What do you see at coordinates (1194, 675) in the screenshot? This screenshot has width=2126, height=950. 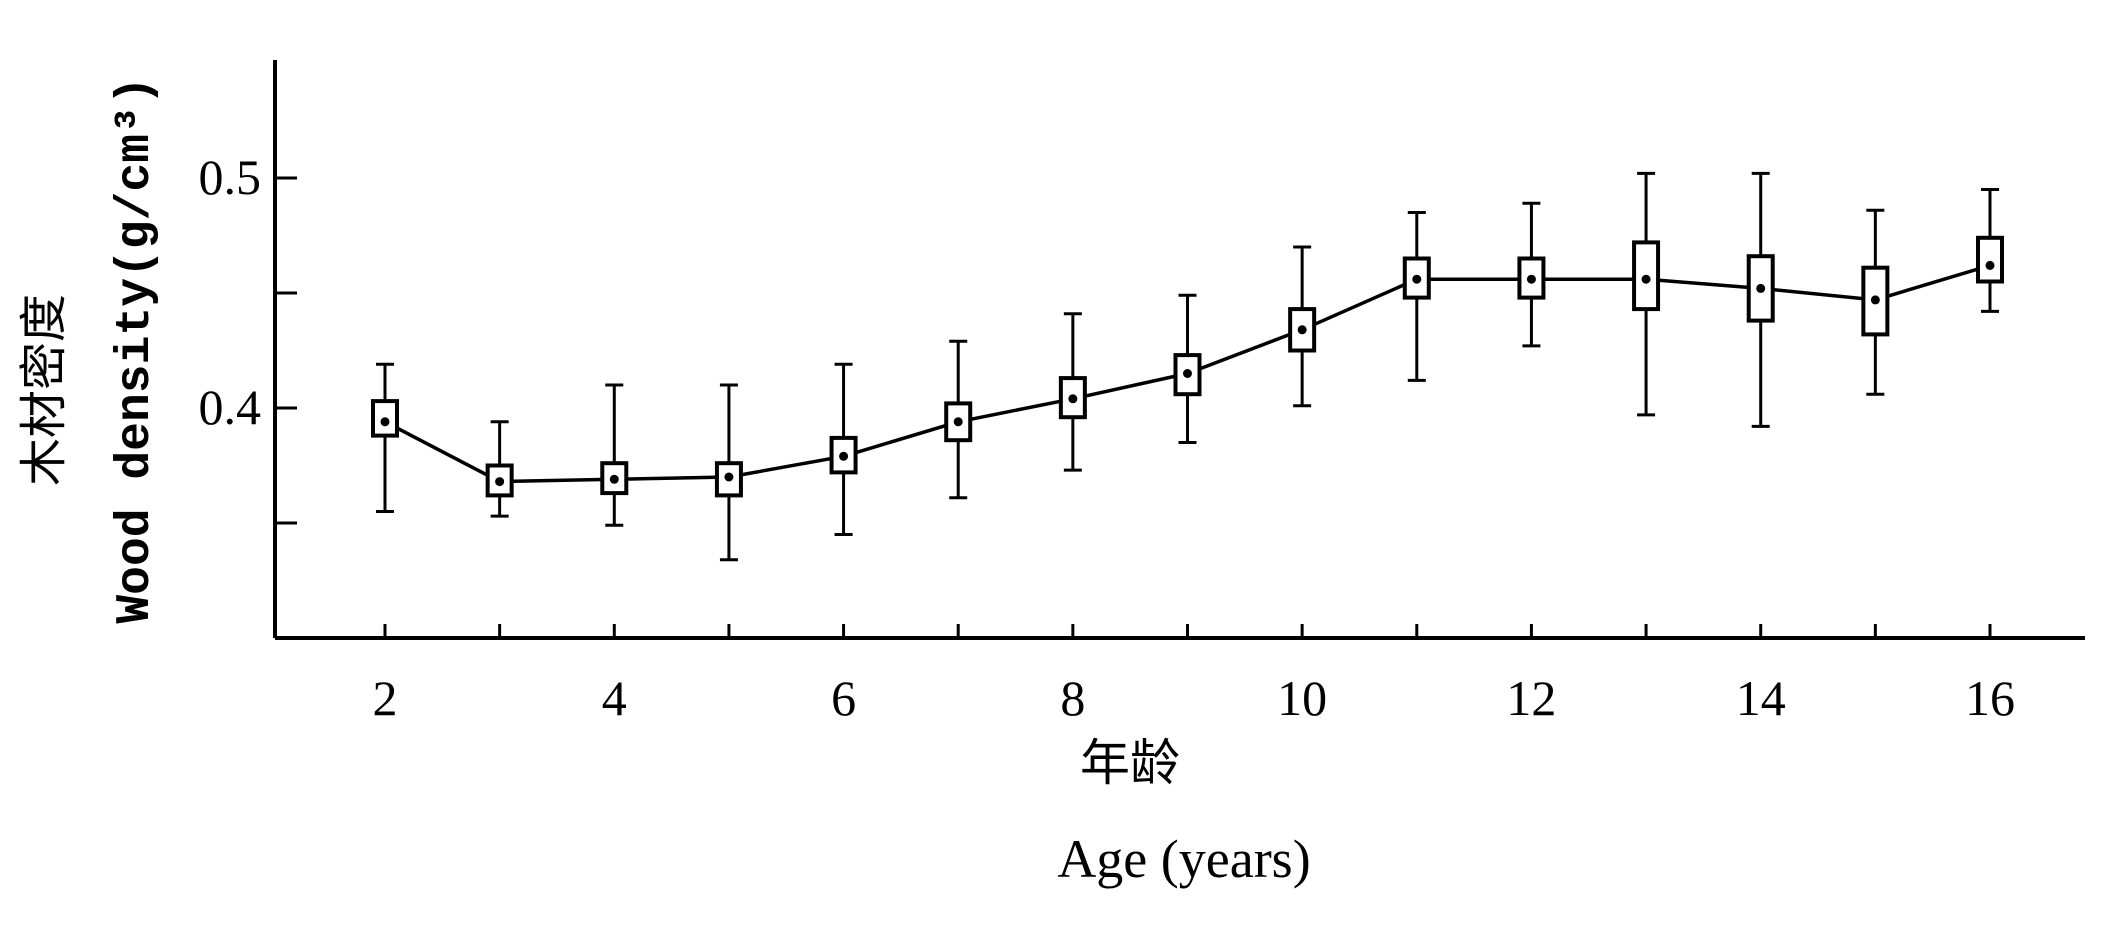 I see `x-ticks: 2 4 6 8 10 12 14 16` at bounding box center [1194, 675].